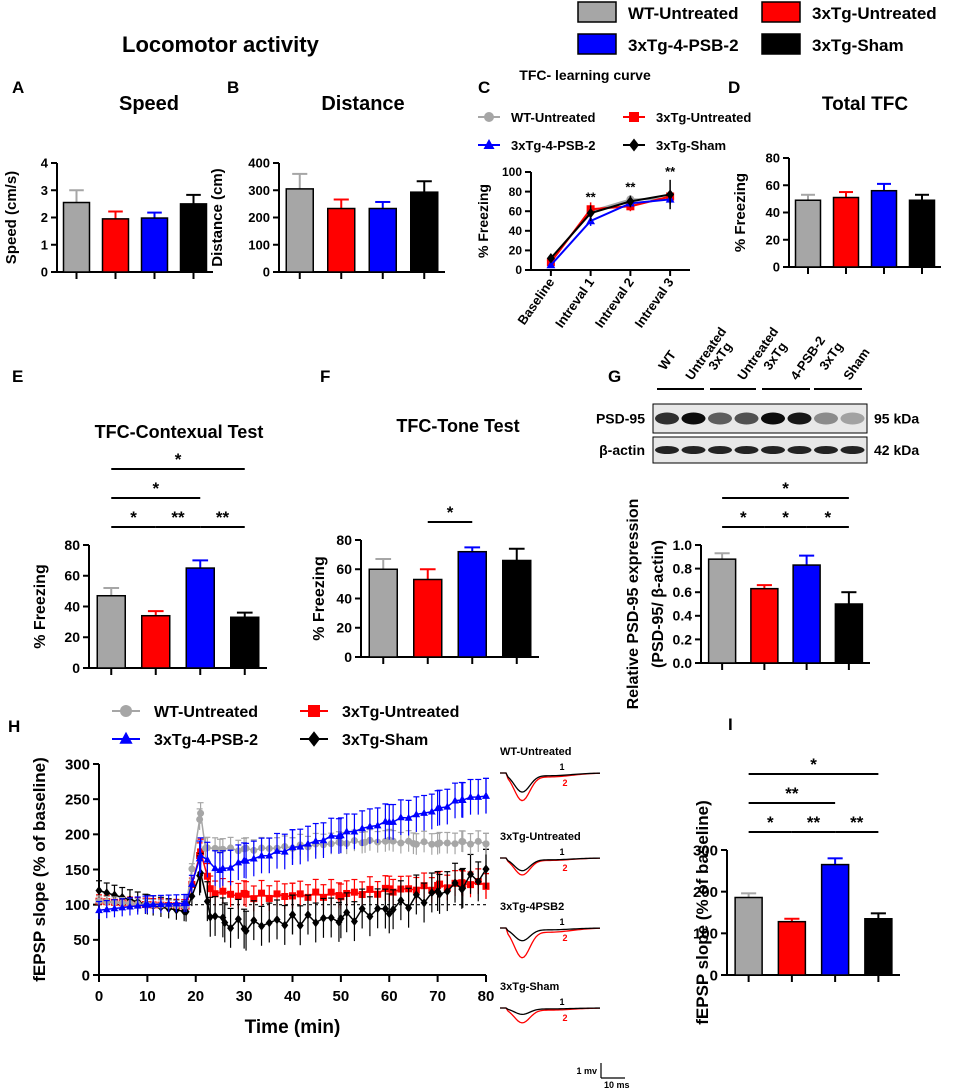 Image resolution: width=957 pixels, height=1091 pixels. I want to click on y-axis-label: % Freezing, so click(740, 212).